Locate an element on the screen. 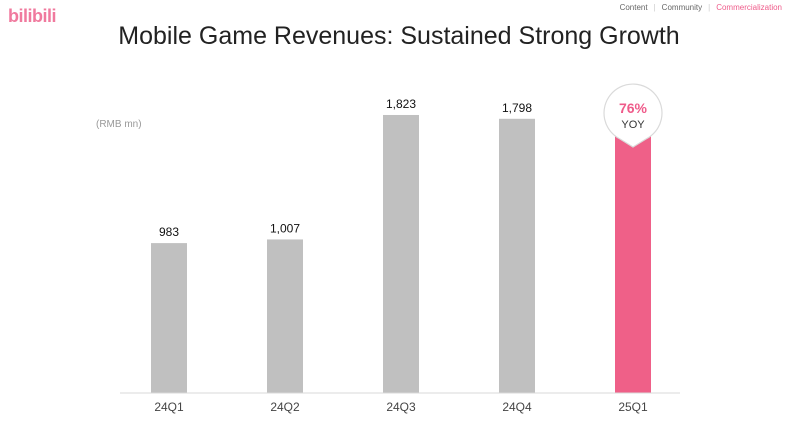 This screenshot has width=798, height=426. bar-24q4 is located at coordinates (517, 256).